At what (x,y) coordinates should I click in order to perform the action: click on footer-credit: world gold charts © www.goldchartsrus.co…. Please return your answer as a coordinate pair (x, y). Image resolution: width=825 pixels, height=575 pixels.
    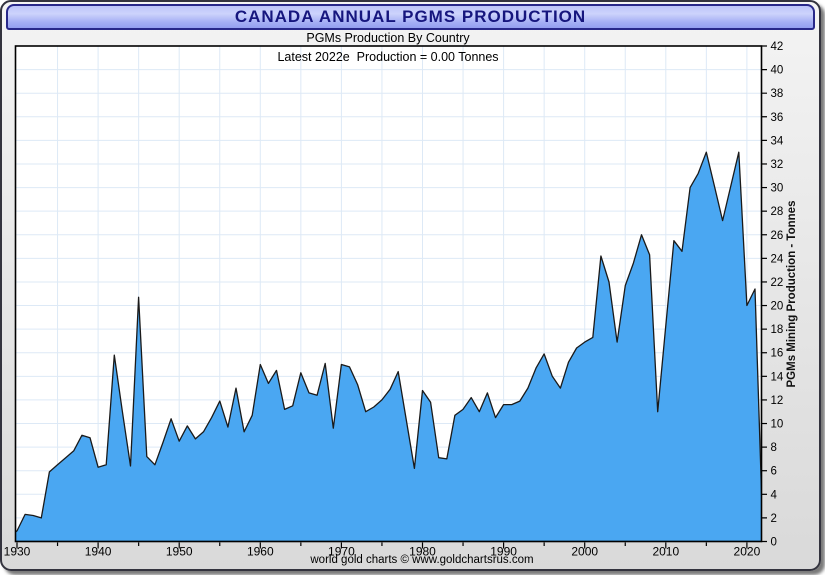
    Looking at the image, I should click on (421, 560).